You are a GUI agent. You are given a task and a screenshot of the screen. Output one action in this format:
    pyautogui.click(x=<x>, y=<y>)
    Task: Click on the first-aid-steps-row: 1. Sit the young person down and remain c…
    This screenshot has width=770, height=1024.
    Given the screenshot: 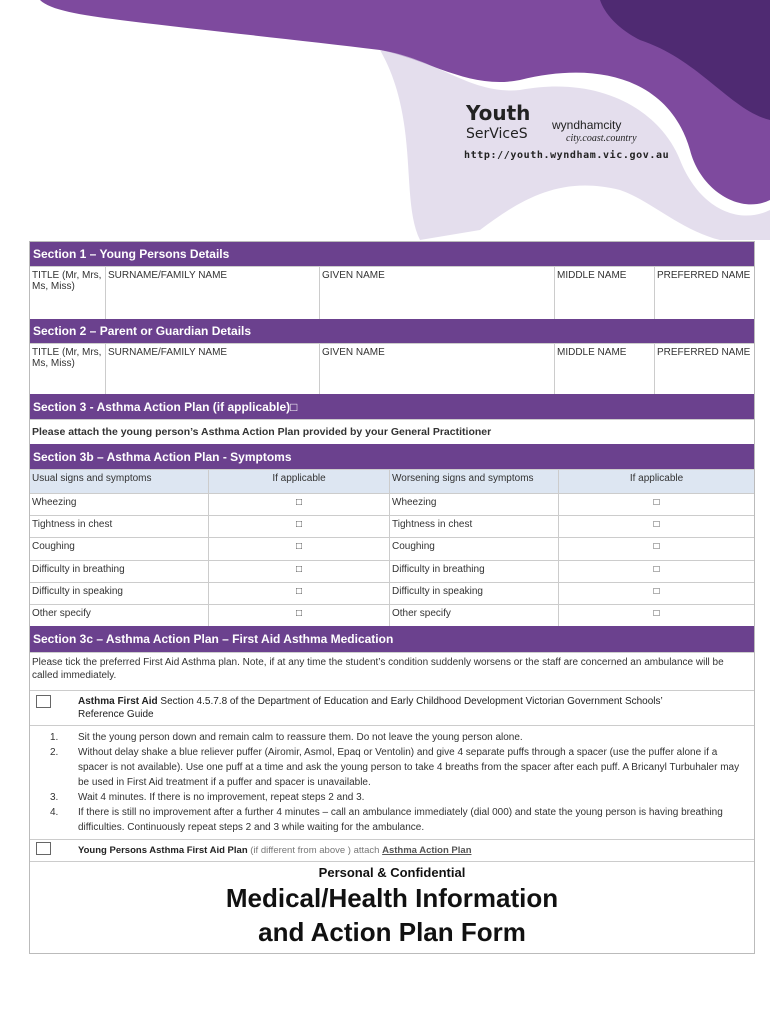 What is the action you would take?
    pyautogui.click(x=392, y=782)
    